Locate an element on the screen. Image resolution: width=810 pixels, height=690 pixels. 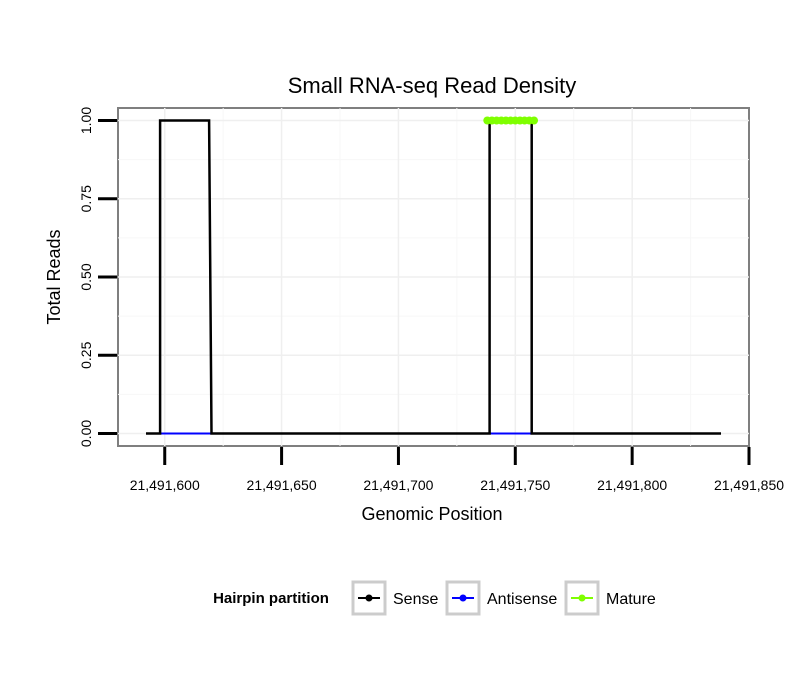
legend-label-mature: Mature is located at coordinates (631, 599).